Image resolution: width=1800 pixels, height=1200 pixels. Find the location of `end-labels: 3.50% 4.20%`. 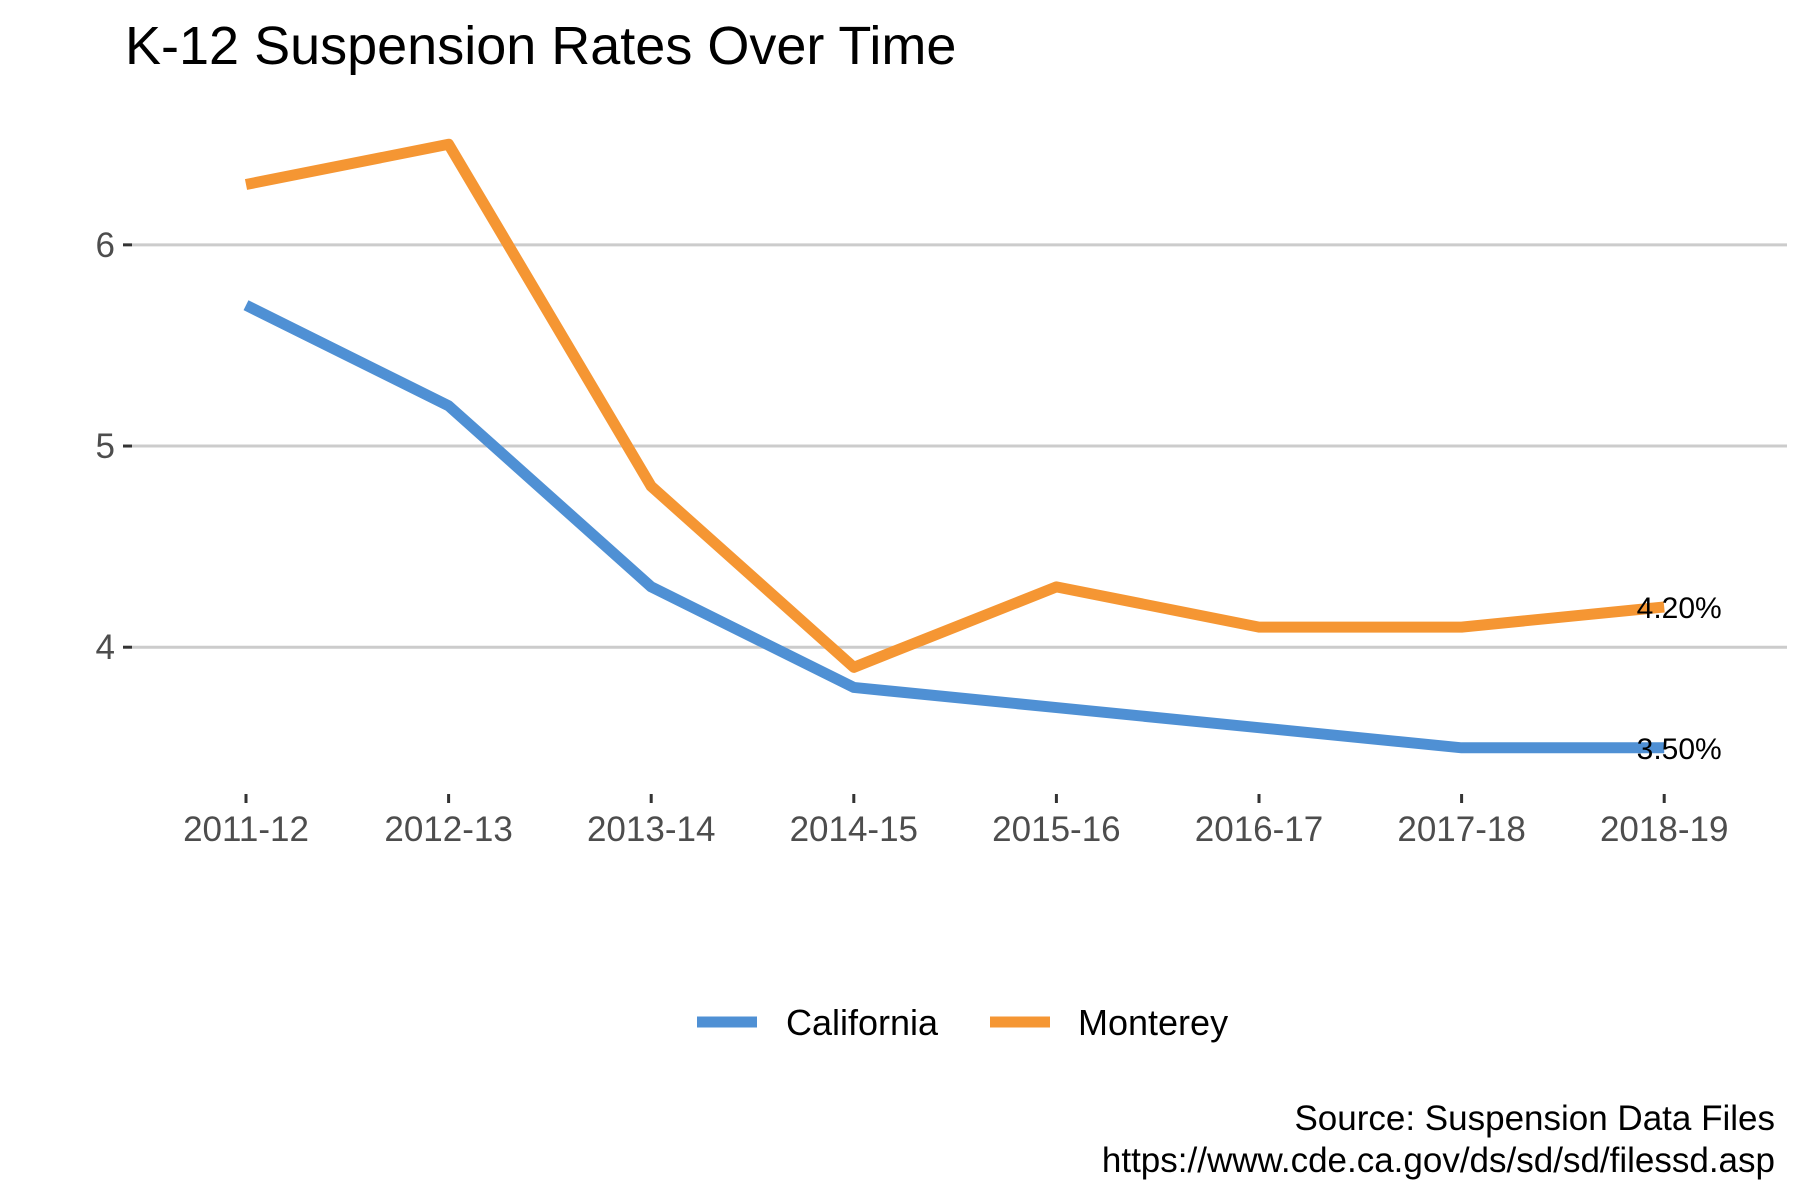

end-labels: 3.50% 4.20% is located at coordinates (1679, 679).